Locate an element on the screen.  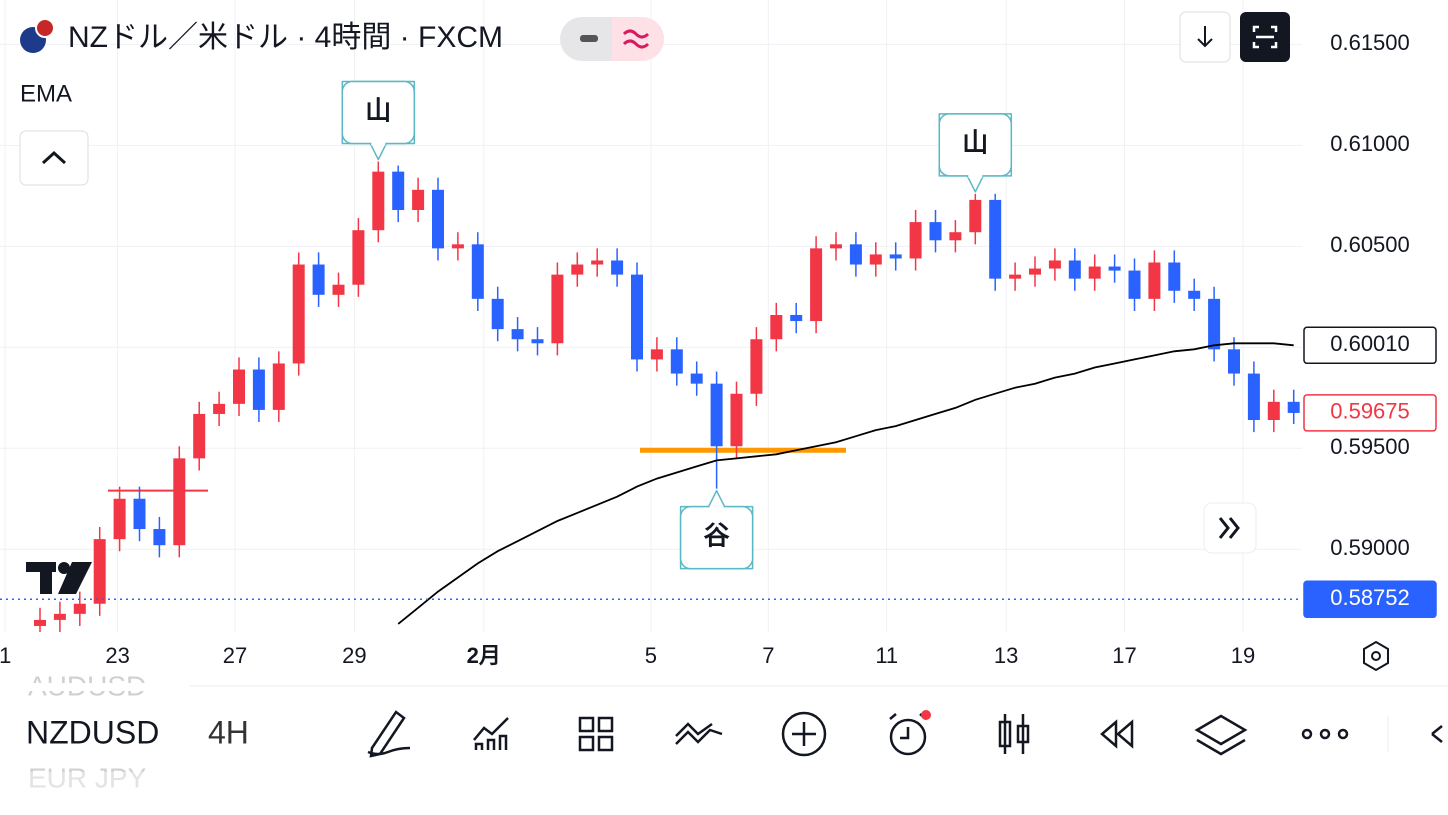
draw-tool is located at coordinates (389, 734).